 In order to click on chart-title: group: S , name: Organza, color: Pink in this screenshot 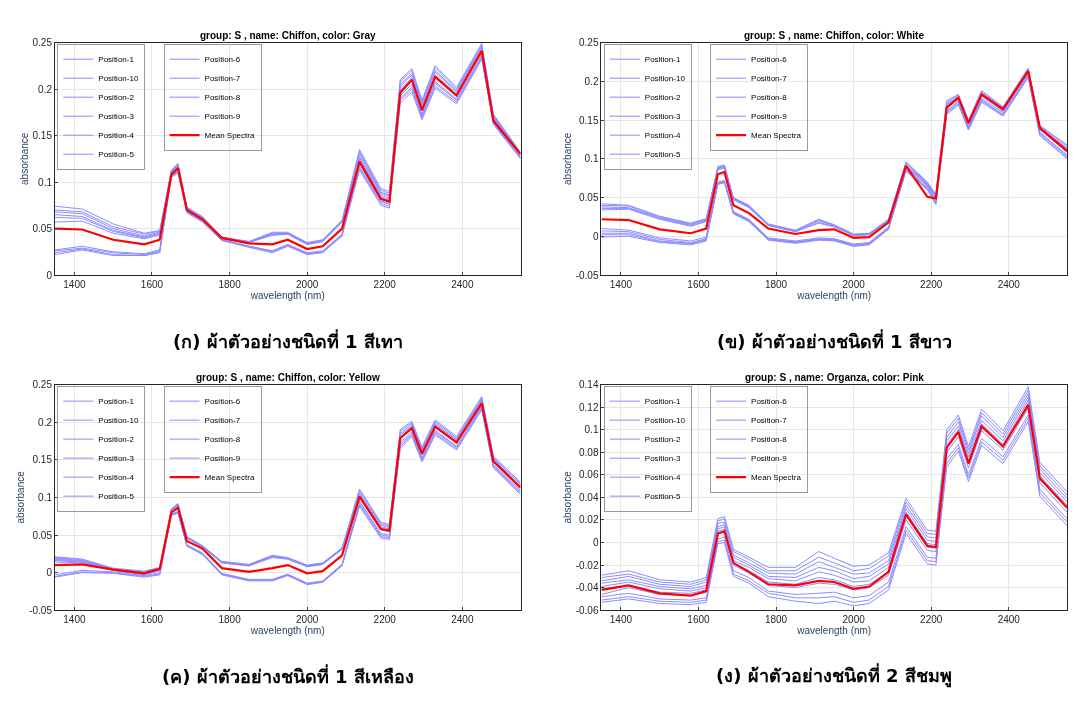, I will do `click(835, 377)`.